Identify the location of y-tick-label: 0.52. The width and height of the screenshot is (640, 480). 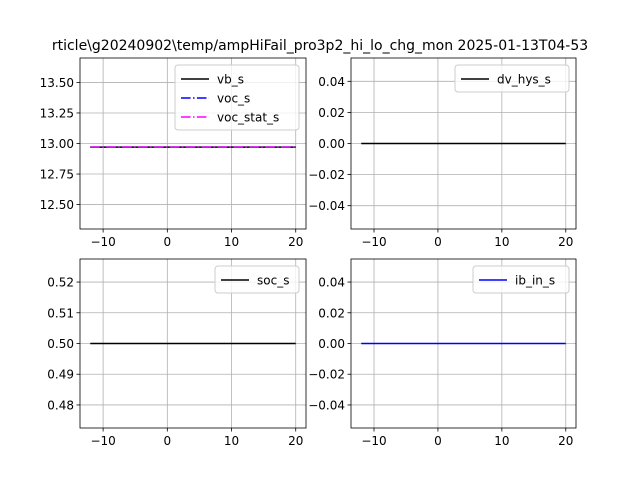
(60, 283).